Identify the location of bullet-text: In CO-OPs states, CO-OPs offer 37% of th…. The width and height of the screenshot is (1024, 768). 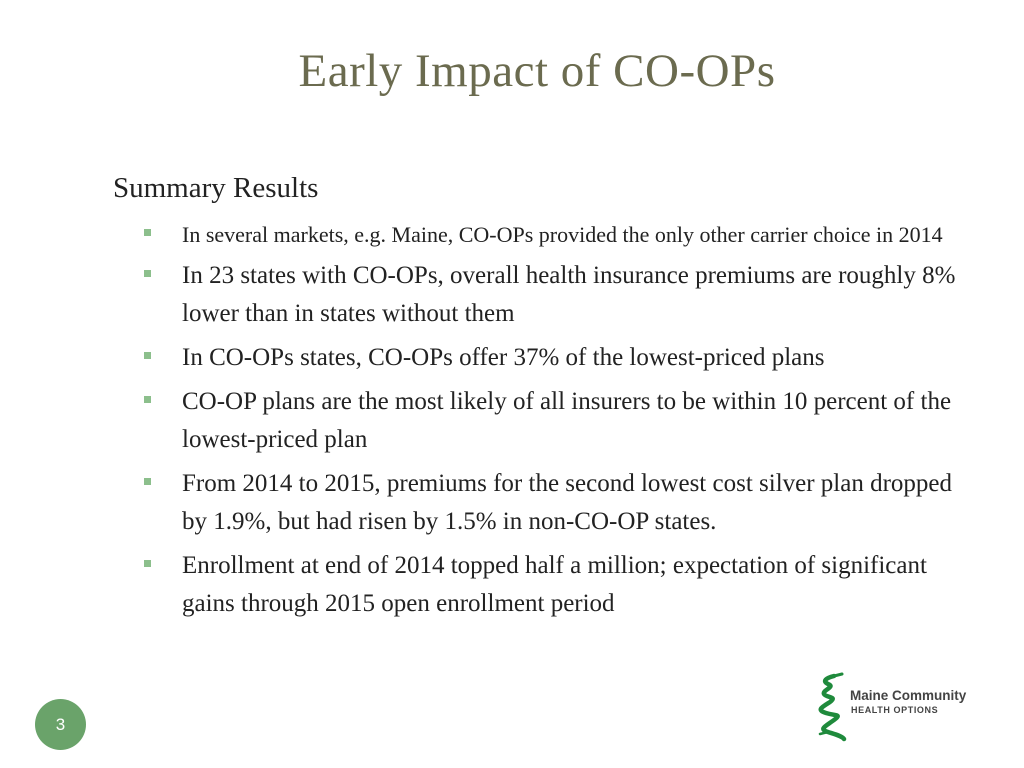
(503, 357).